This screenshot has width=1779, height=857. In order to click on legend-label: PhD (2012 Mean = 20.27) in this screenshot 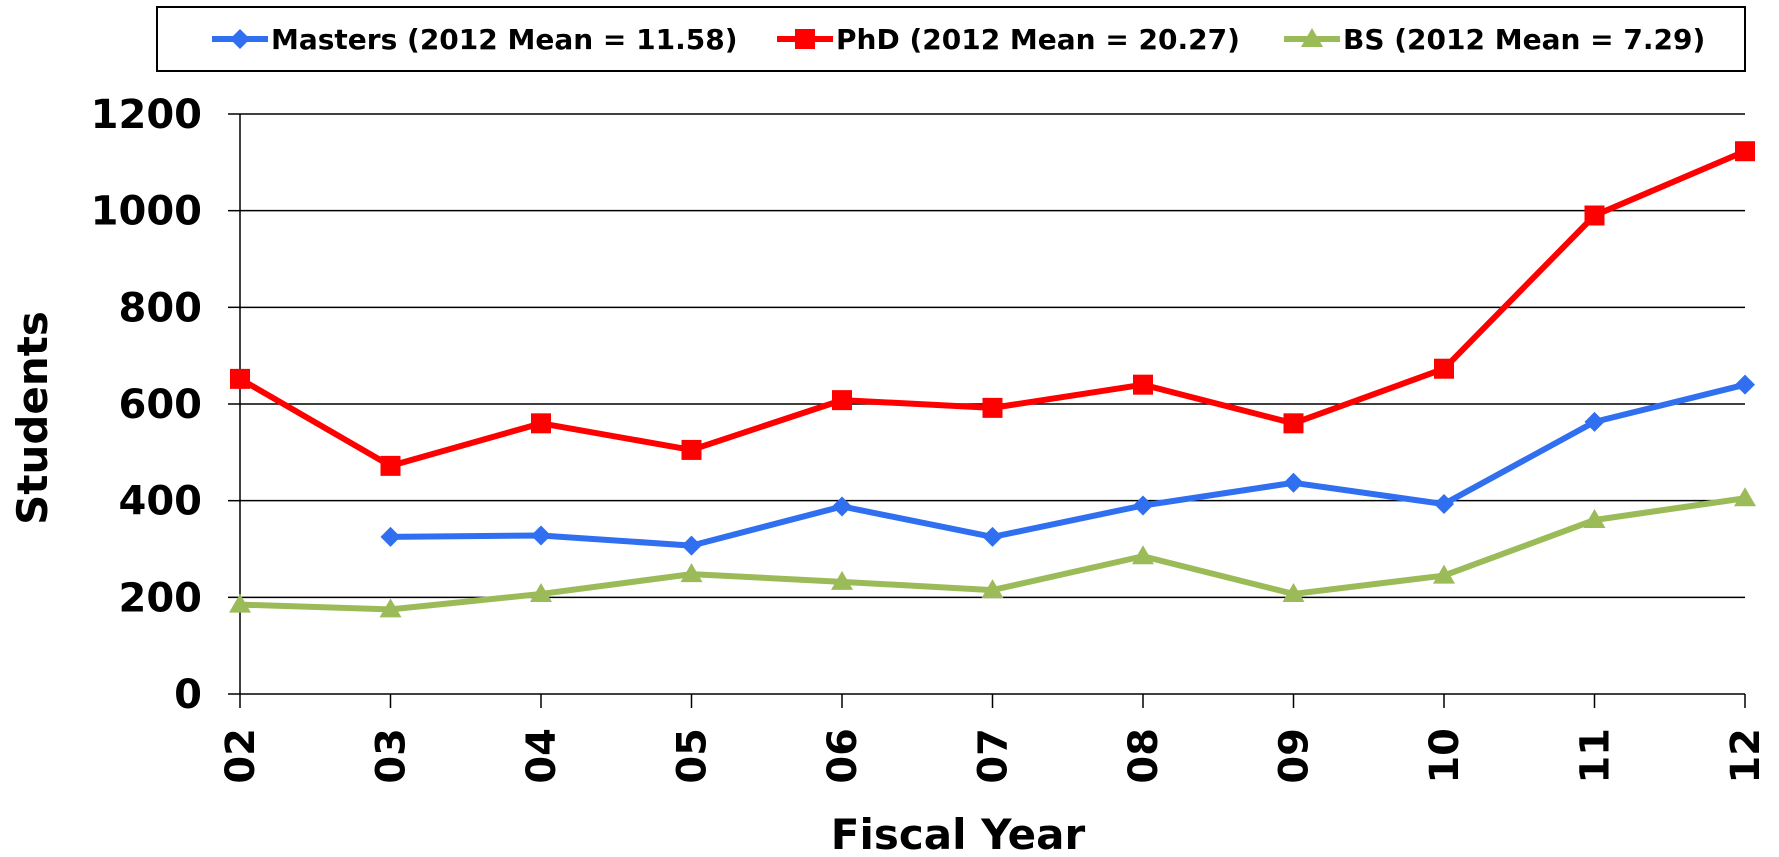, I will do `click(1038, 39)`.